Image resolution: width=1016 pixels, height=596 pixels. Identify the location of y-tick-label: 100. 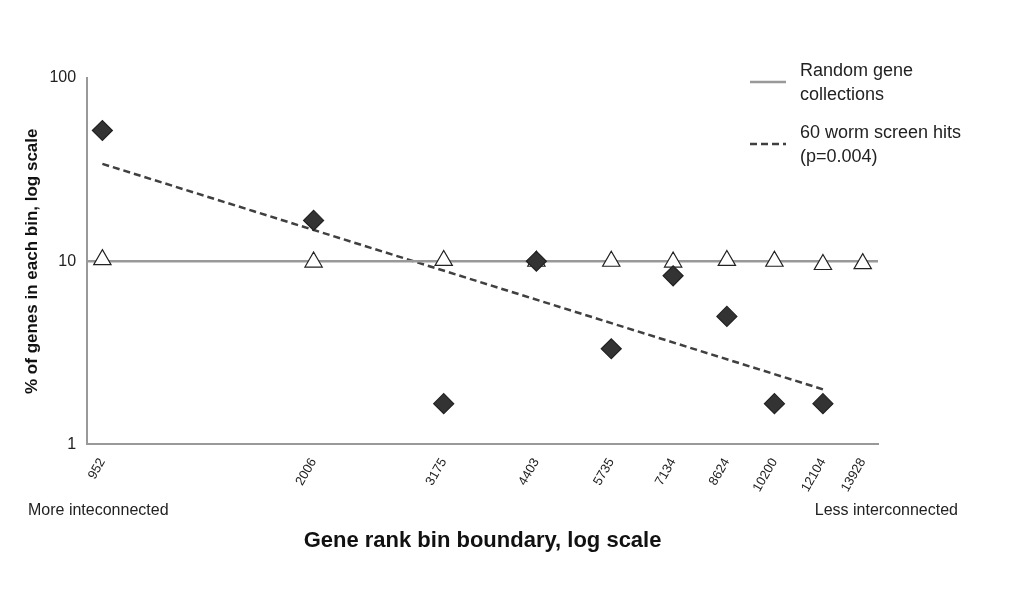
(63, 77).